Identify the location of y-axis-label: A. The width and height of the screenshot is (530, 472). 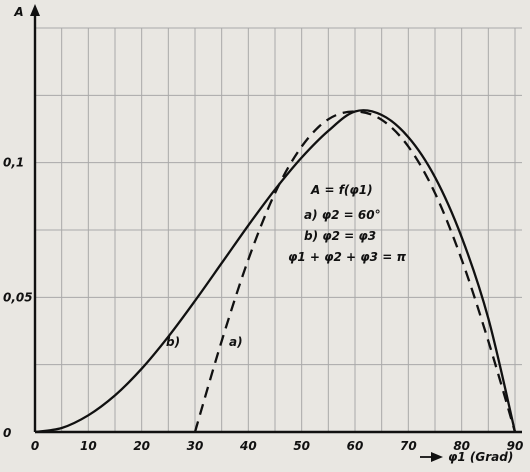
(18, 12).